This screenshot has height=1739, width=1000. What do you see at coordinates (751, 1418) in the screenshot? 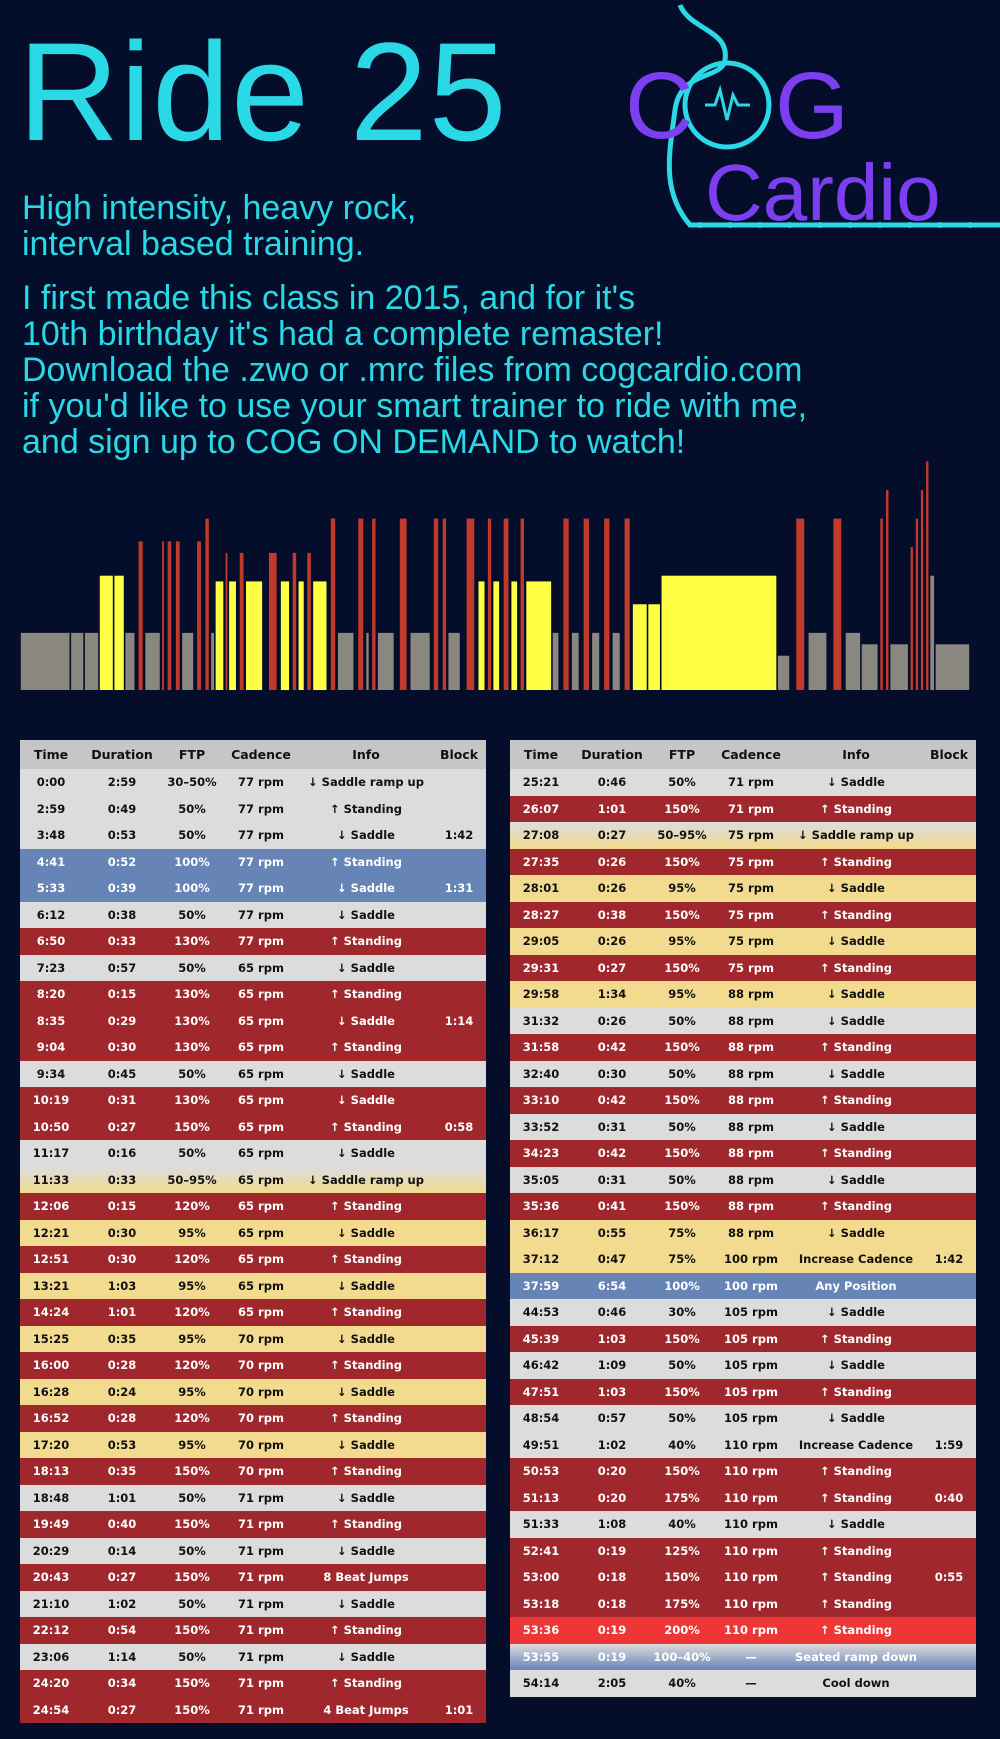
I see `table-cell: 105 rpm` at bounding box center [751, 1418].